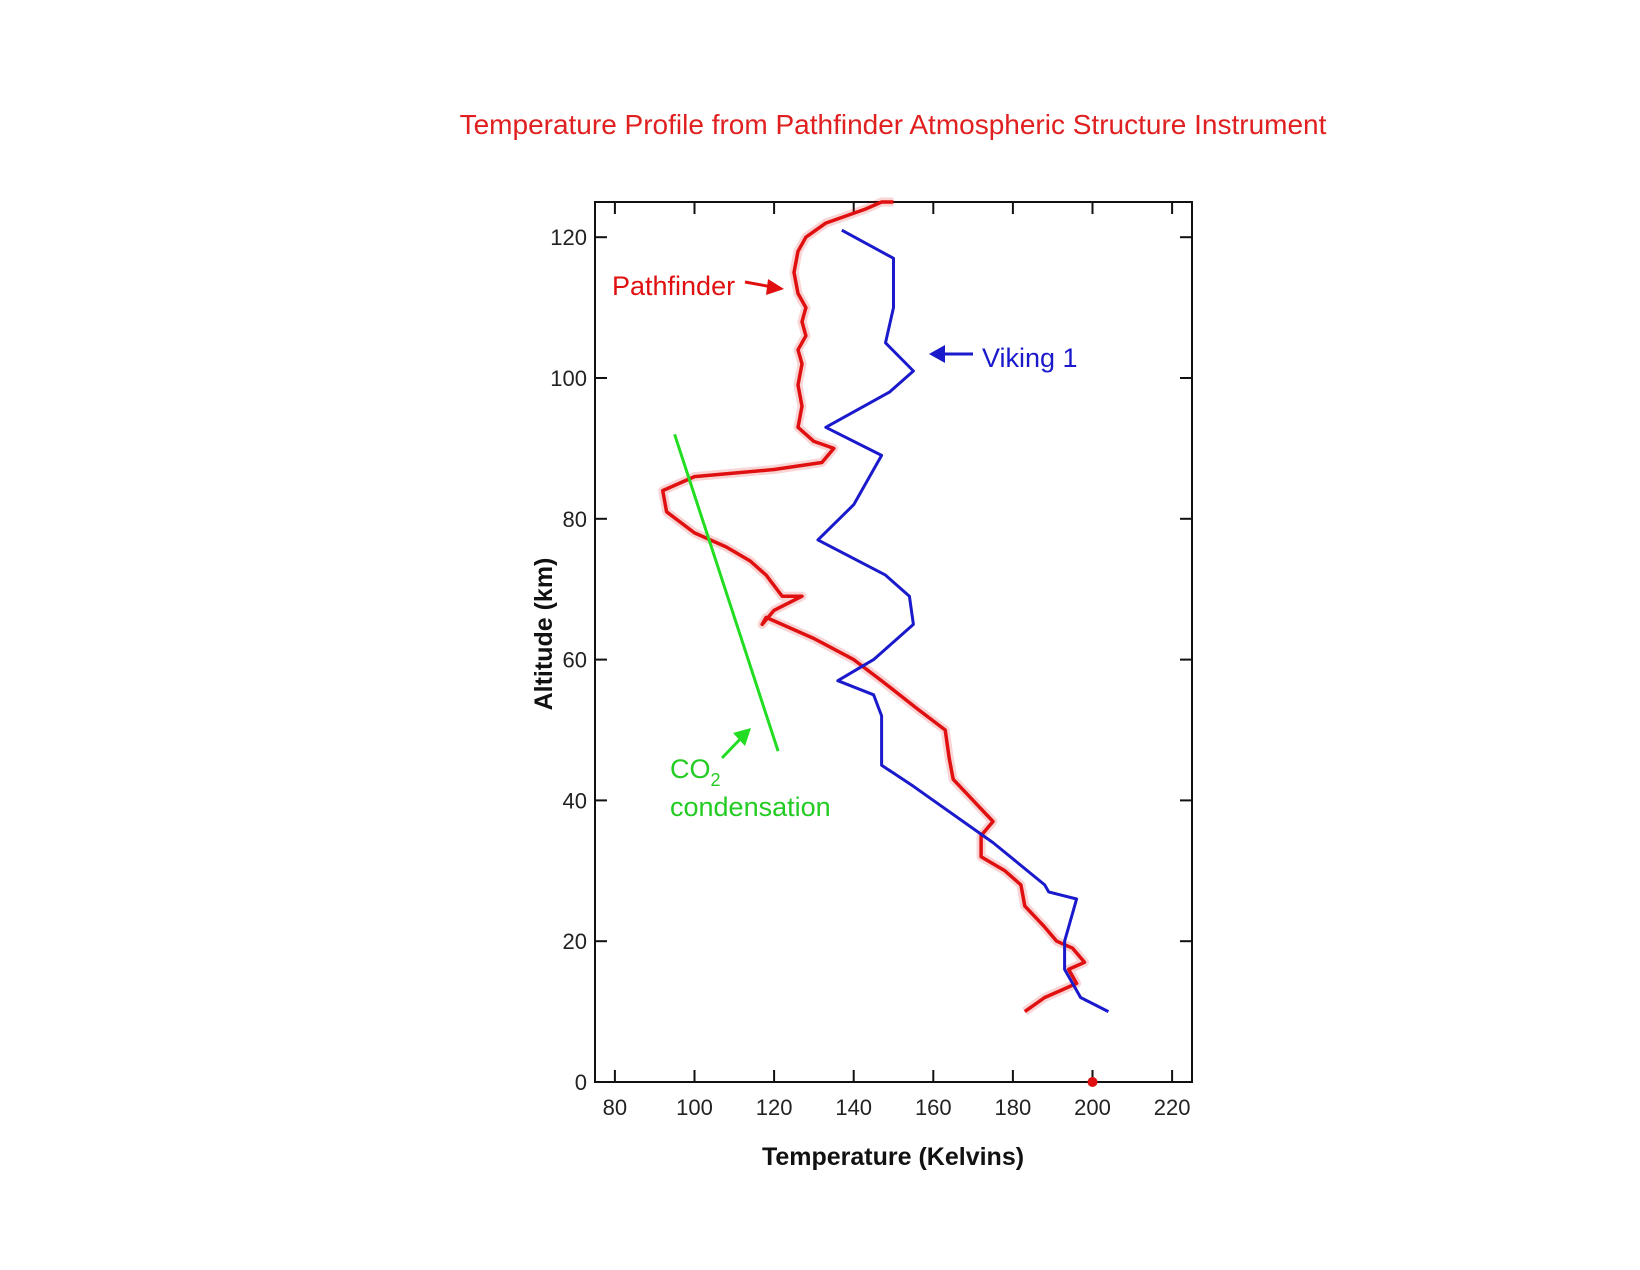 Image resolution: width=1640 pixels, height=1270 pixels. Describe the element at coordinates (568, 378) in the screenshot. I see `y-tick-label: 100` at that location.